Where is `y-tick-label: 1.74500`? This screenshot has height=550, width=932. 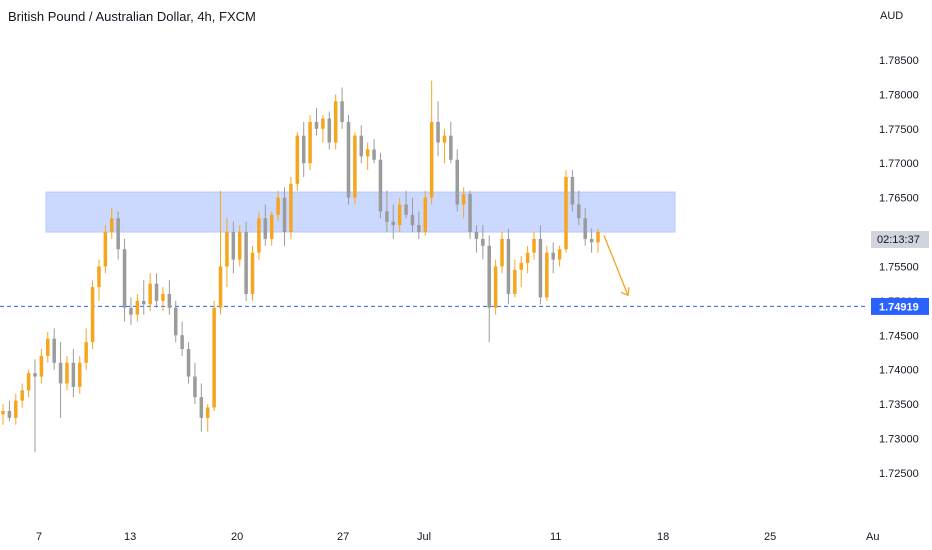
y-tick-label: 1.74500 is located at coordinates (899, 336).